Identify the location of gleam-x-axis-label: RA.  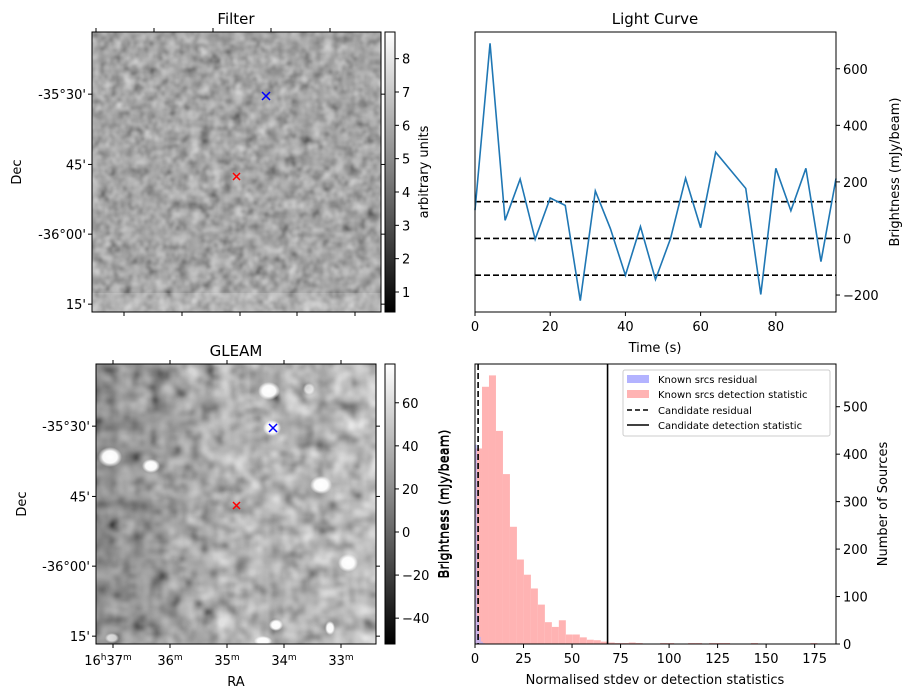
(236, 682).